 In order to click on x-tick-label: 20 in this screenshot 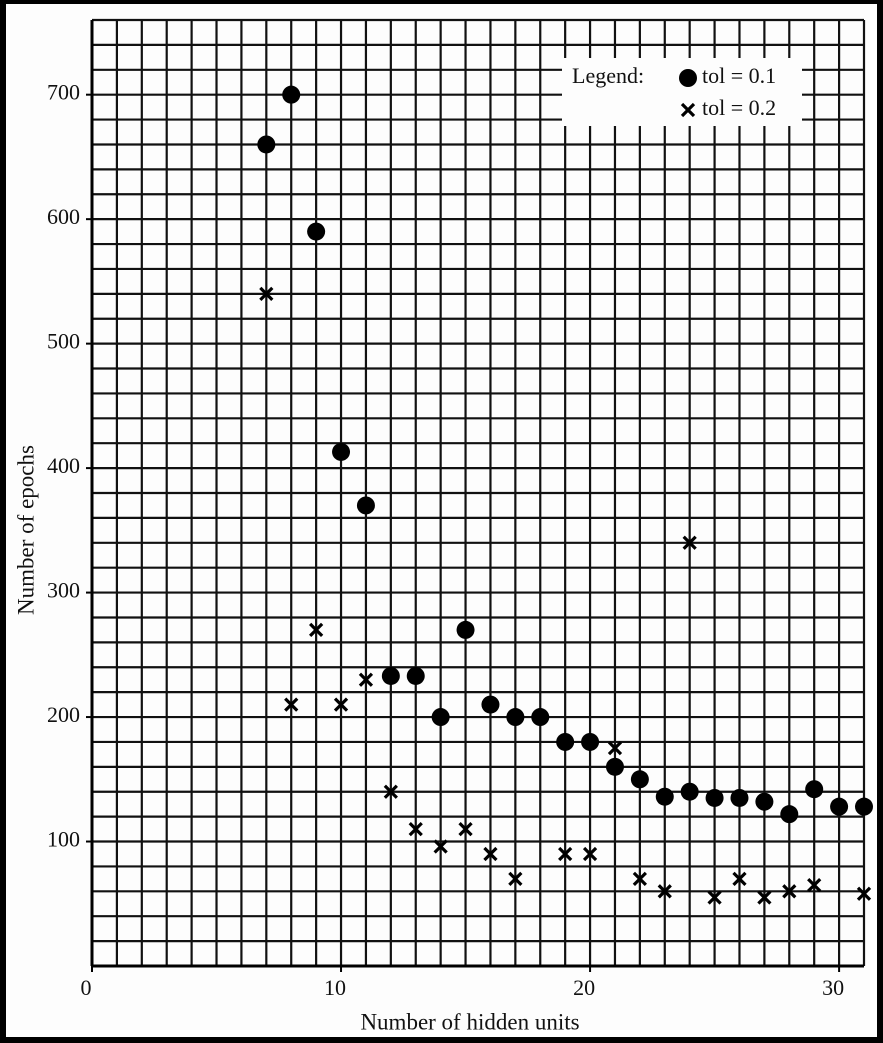, I will do `click(584, 987)`.